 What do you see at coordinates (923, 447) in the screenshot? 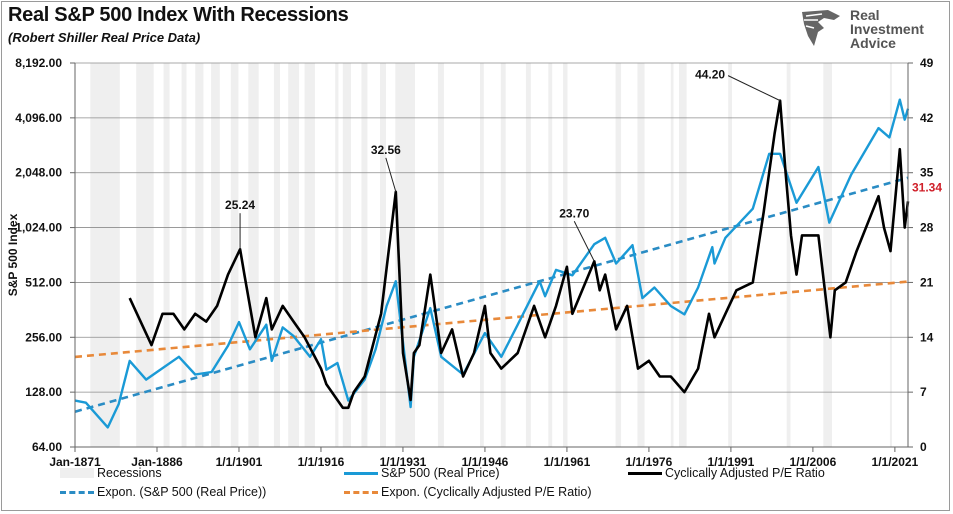
I see `y2-tick-label: 0` at bounding box center [923, 447].